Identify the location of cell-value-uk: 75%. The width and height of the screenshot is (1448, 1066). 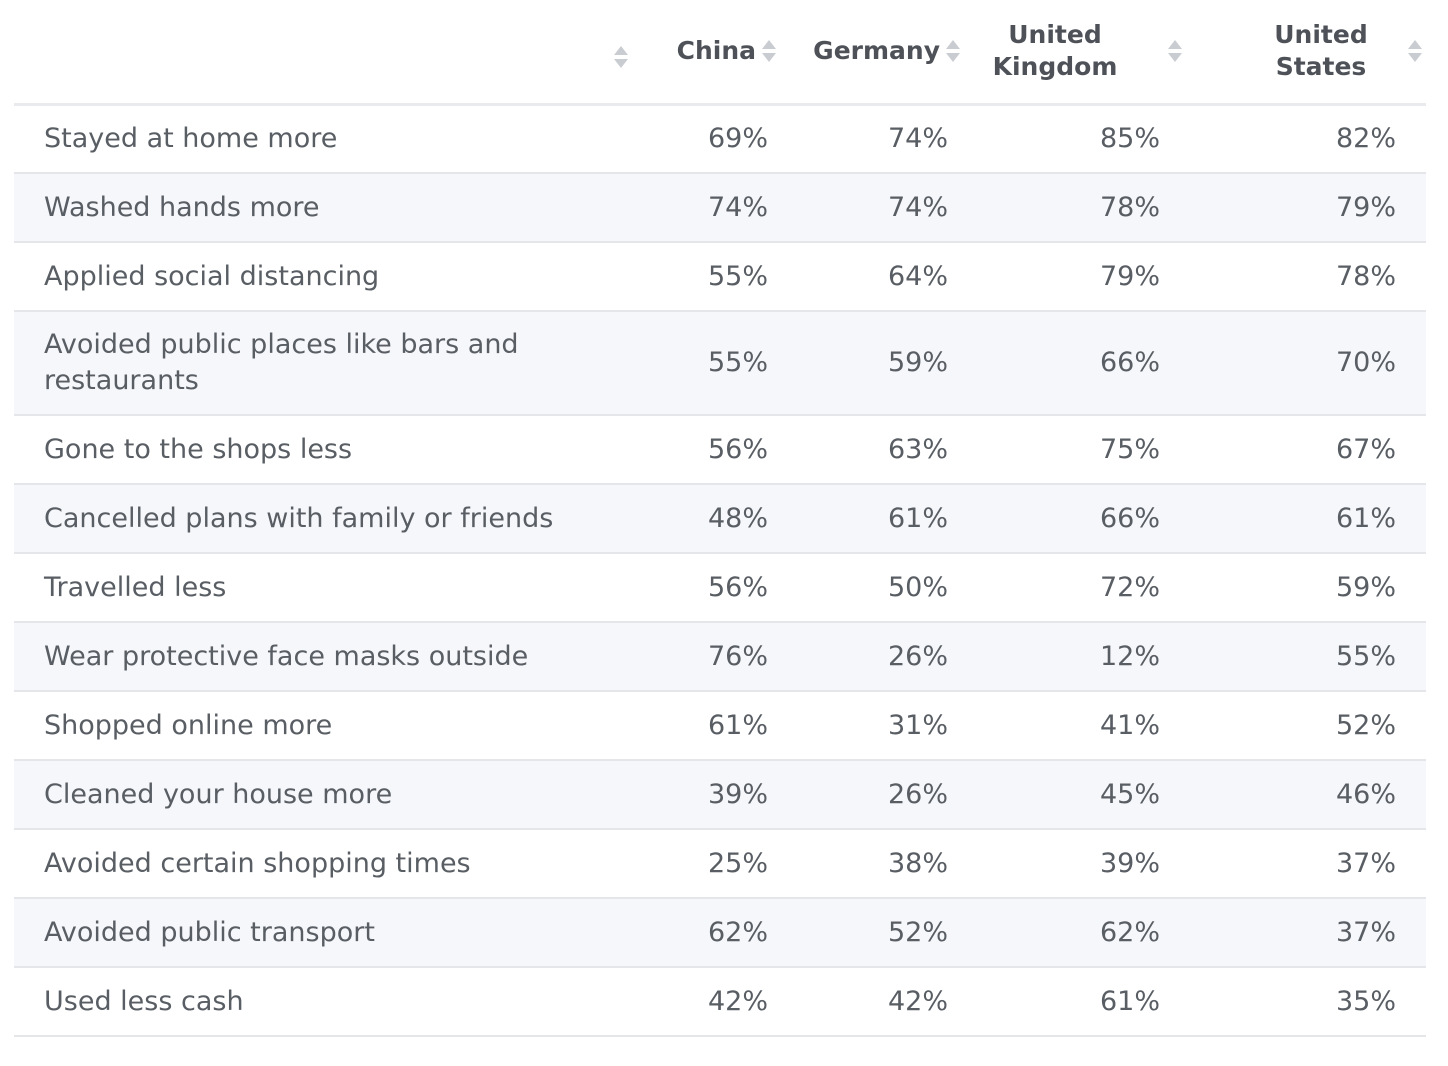
(1129, 449).